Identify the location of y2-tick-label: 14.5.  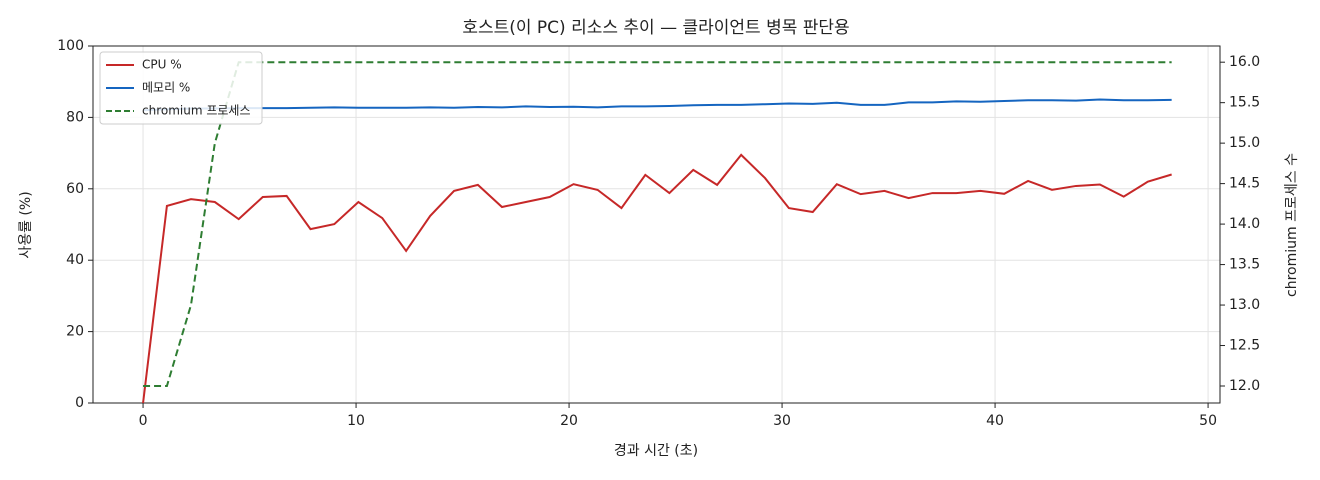
(1244, 184).